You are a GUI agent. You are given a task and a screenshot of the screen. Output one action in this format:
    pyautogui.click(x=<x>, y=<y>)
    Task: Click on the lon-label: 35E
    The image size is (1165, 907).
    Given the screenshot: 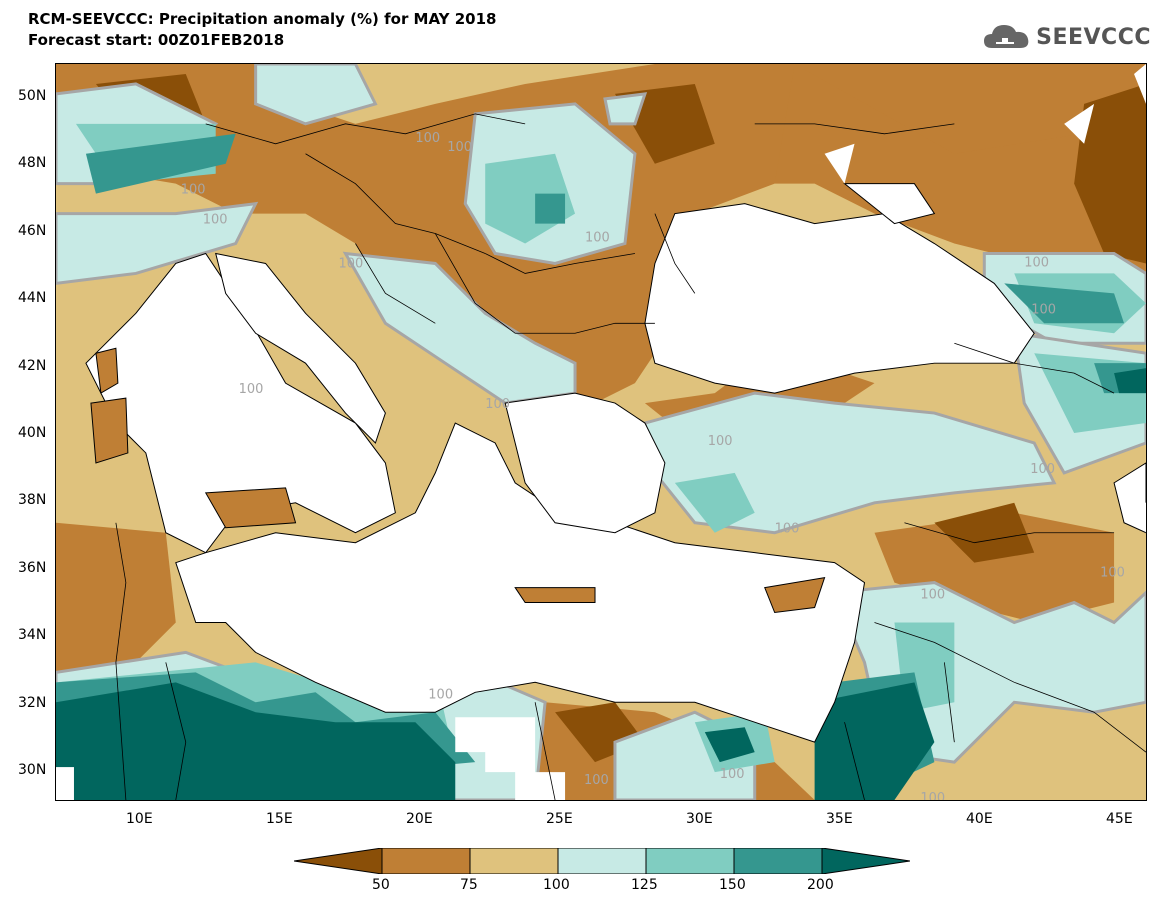 What is the action you would take?
    pyautogui.click(x=839, y=819)
    